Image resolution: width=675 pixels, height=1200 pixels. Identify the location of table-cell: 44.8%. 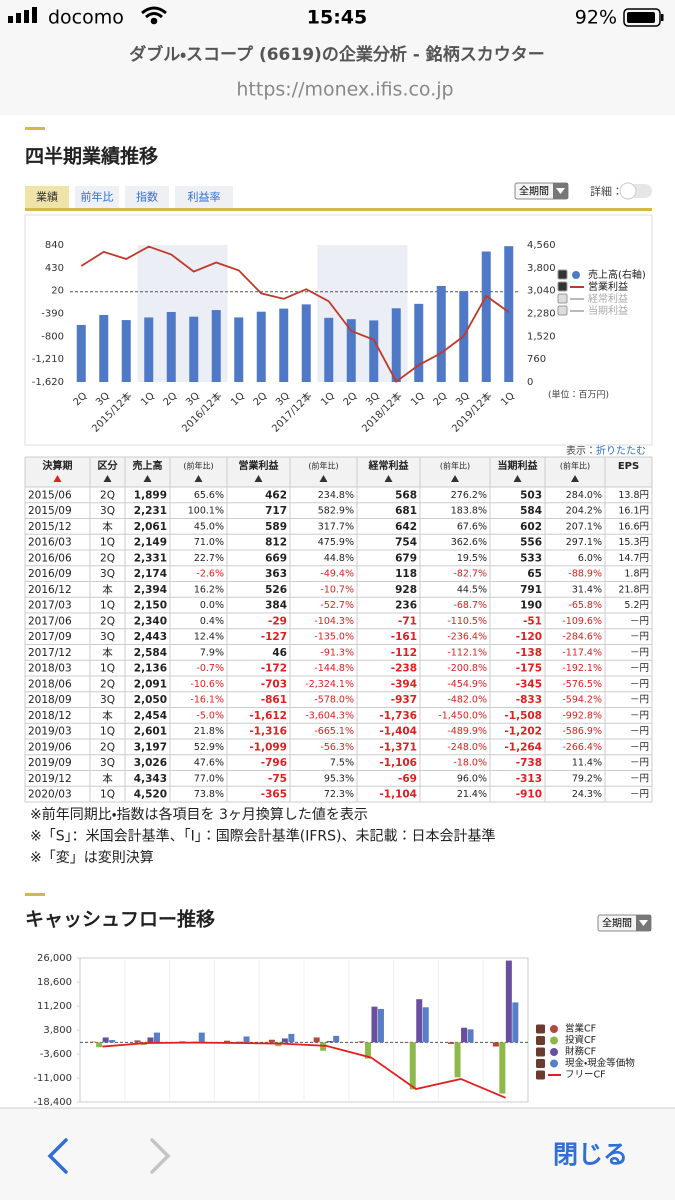
(339, 558).